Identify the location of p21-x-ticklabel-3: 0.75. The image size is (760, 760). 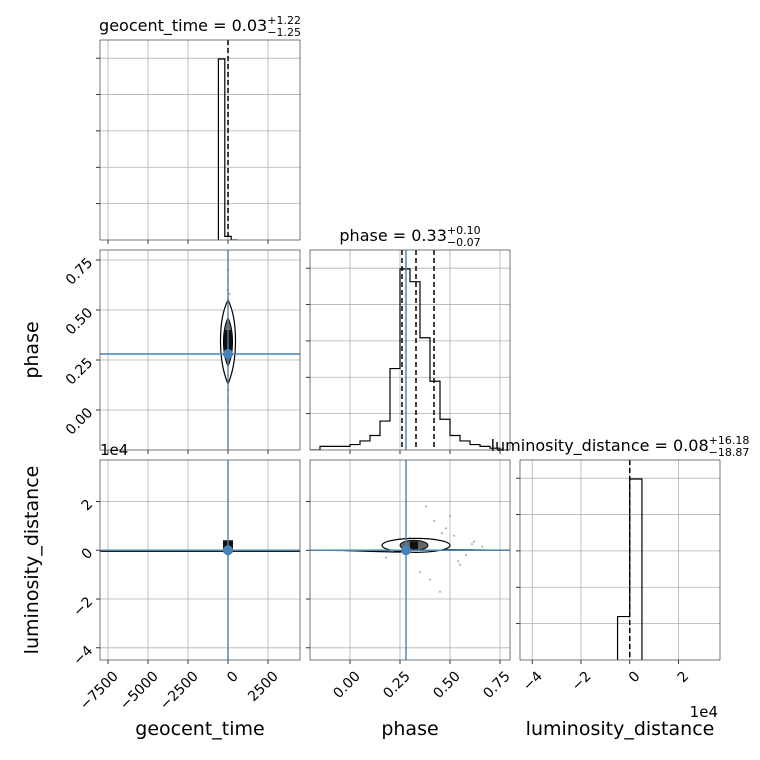
(496, 684).